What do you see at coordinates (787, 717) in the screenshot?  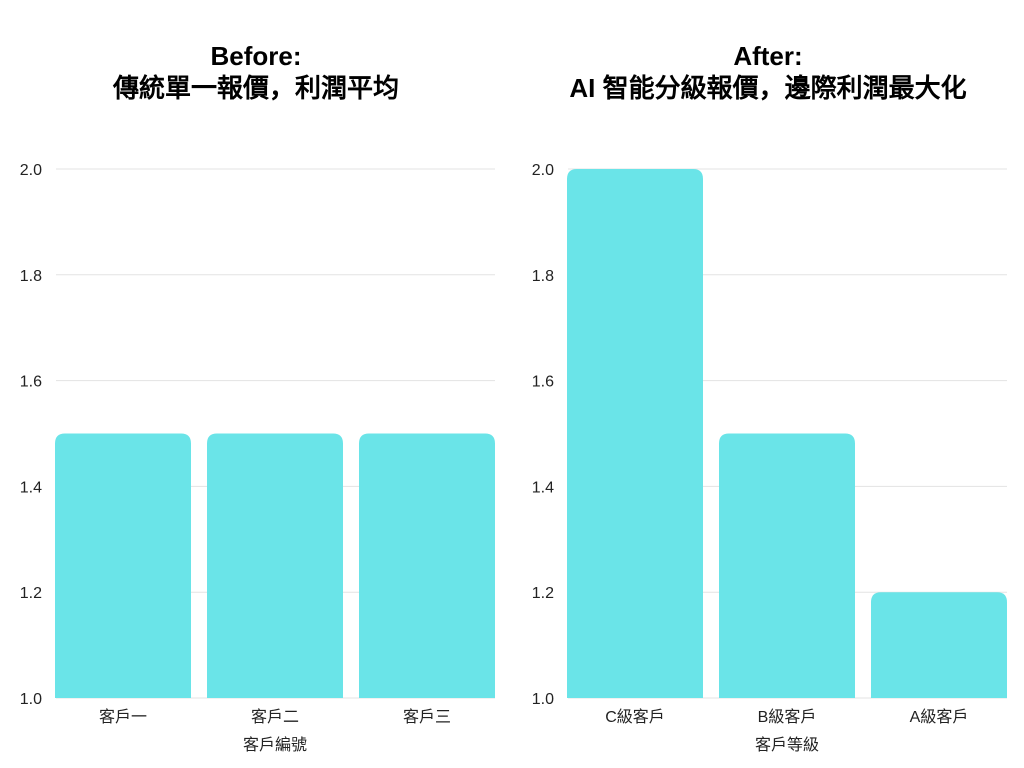 I see `x-category-label: B級客戶` at bounding box center [787, 717].